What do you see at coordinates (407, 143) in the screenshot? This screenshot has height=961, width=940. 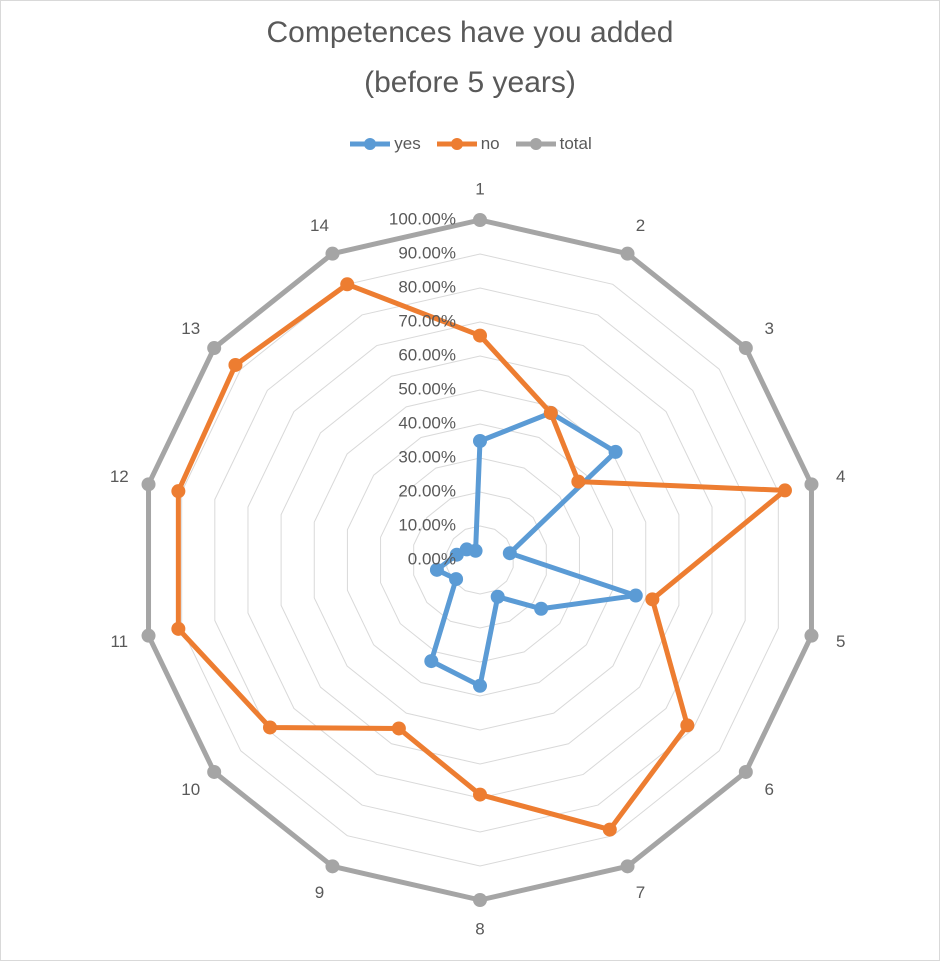 I see `legend-label-yes: yes` at bounding box center [407, 143].